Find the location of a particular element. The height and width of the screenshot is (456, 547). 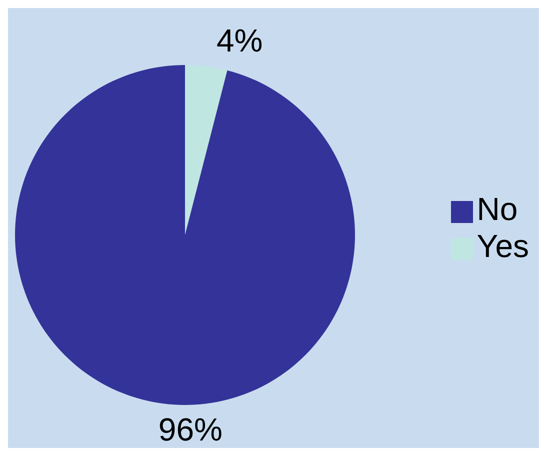

legend-label: Yes is located at coordinates (502, 246).